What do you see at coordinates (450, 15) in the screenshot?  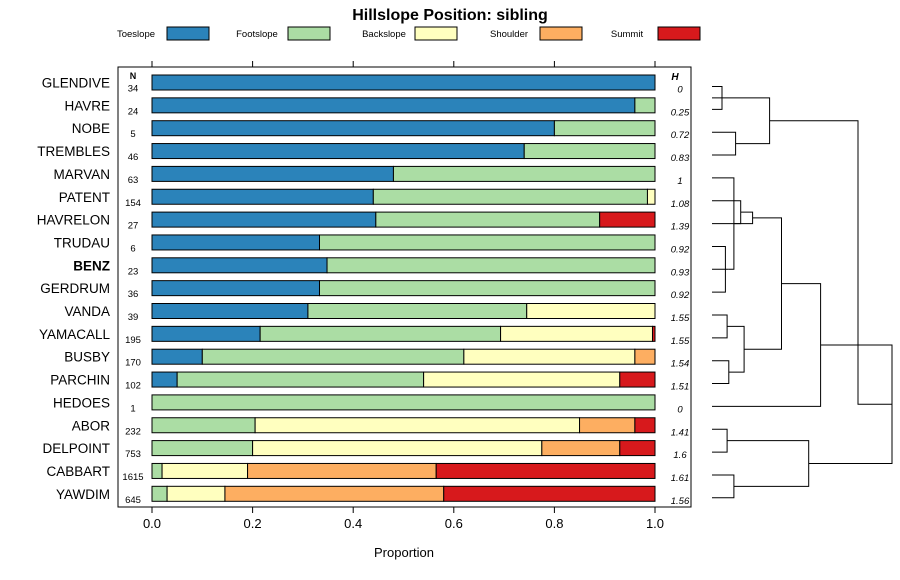 I see `chart-title: Hillslope Position: sibling` at bounding box center [450, 15].